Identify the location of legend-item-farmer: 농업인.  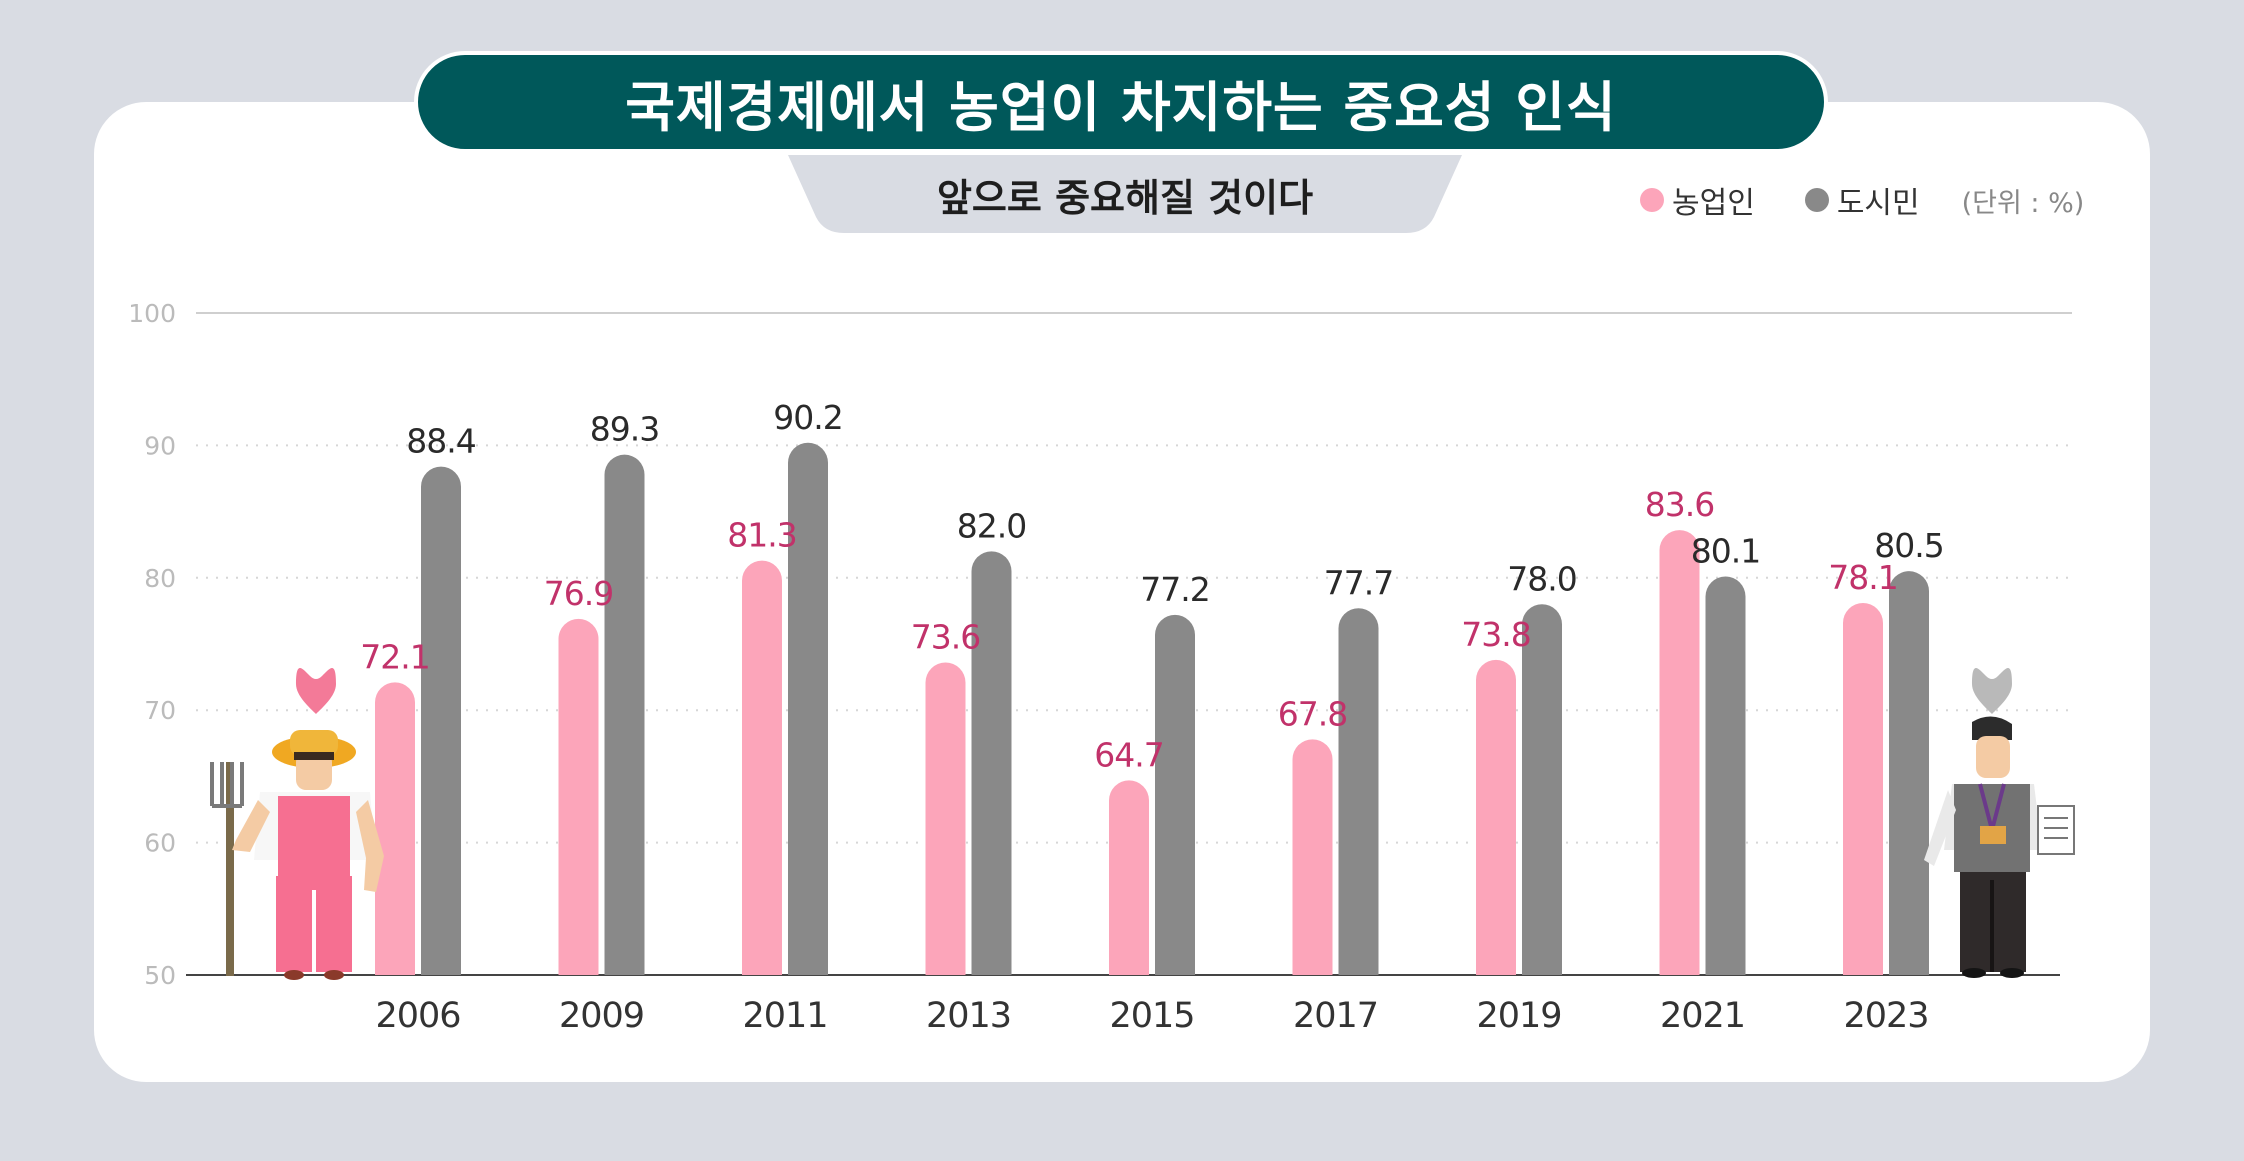
(1697, 200).